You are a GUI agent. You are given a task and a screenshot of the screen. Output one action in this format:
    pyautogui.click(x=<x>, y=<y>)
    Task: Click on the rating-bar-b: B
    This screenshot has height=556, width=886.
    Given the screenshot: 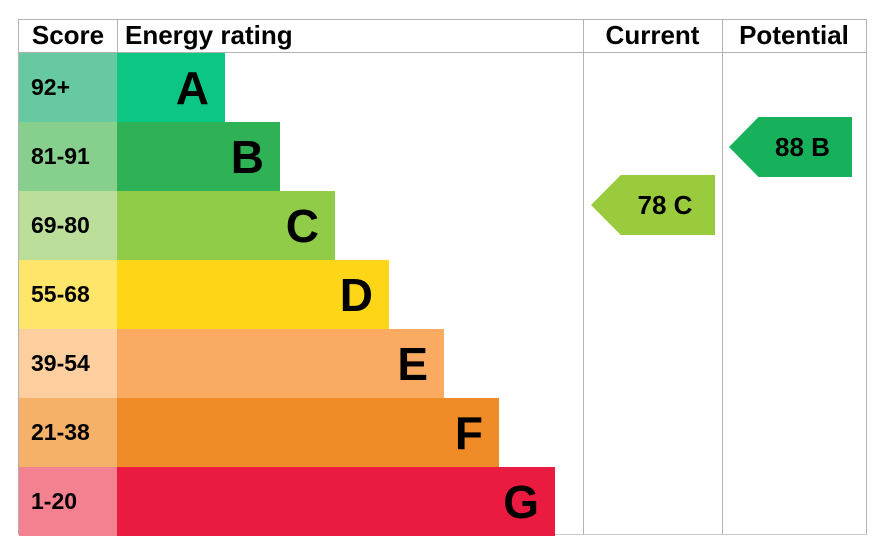 What is the action you would take?
    pyautogui.click(x=198, y=156)
    